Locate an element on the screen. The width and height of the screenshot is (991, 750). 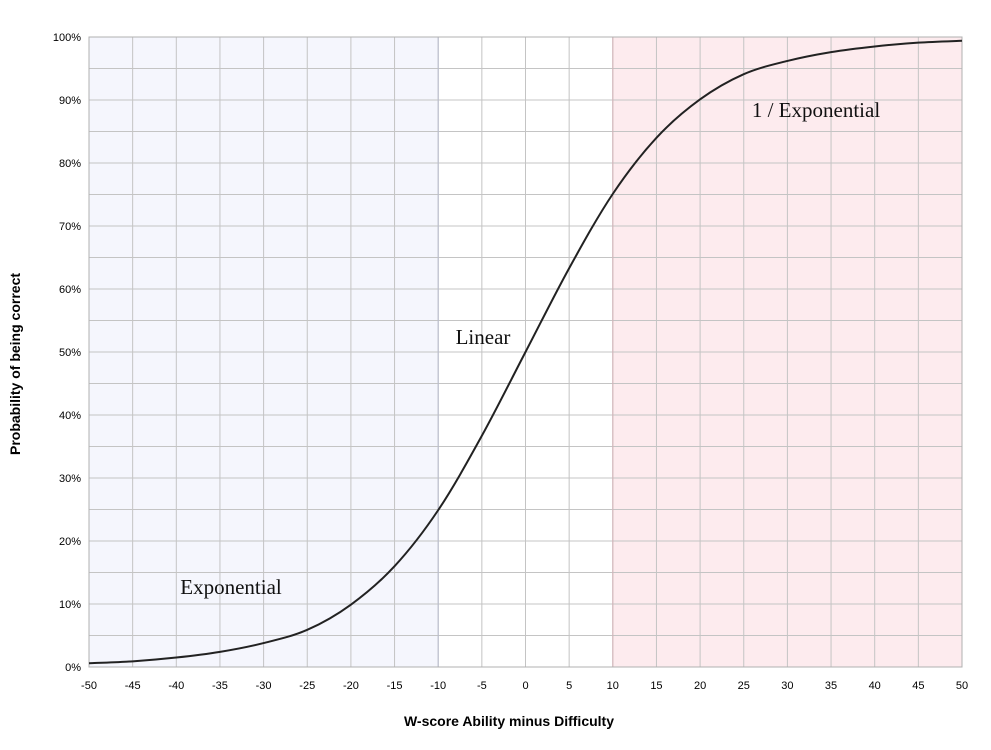
x-tick-label: 50 is located at coordinates (962, 686).